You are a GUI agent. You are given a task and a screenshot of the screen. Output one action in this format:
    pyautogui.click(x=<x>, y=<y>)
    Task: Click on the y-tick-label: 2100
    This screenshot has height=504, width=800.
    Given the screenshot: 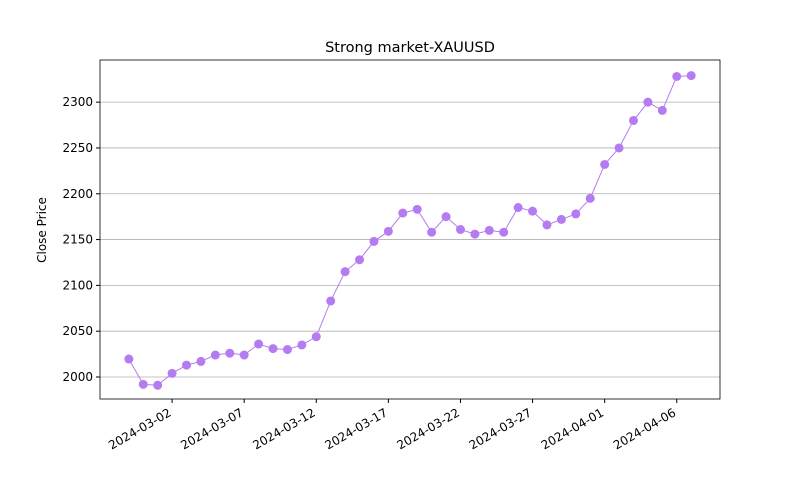 What is the action you would take?
    pyautogui.click(x=77, y=285)
    